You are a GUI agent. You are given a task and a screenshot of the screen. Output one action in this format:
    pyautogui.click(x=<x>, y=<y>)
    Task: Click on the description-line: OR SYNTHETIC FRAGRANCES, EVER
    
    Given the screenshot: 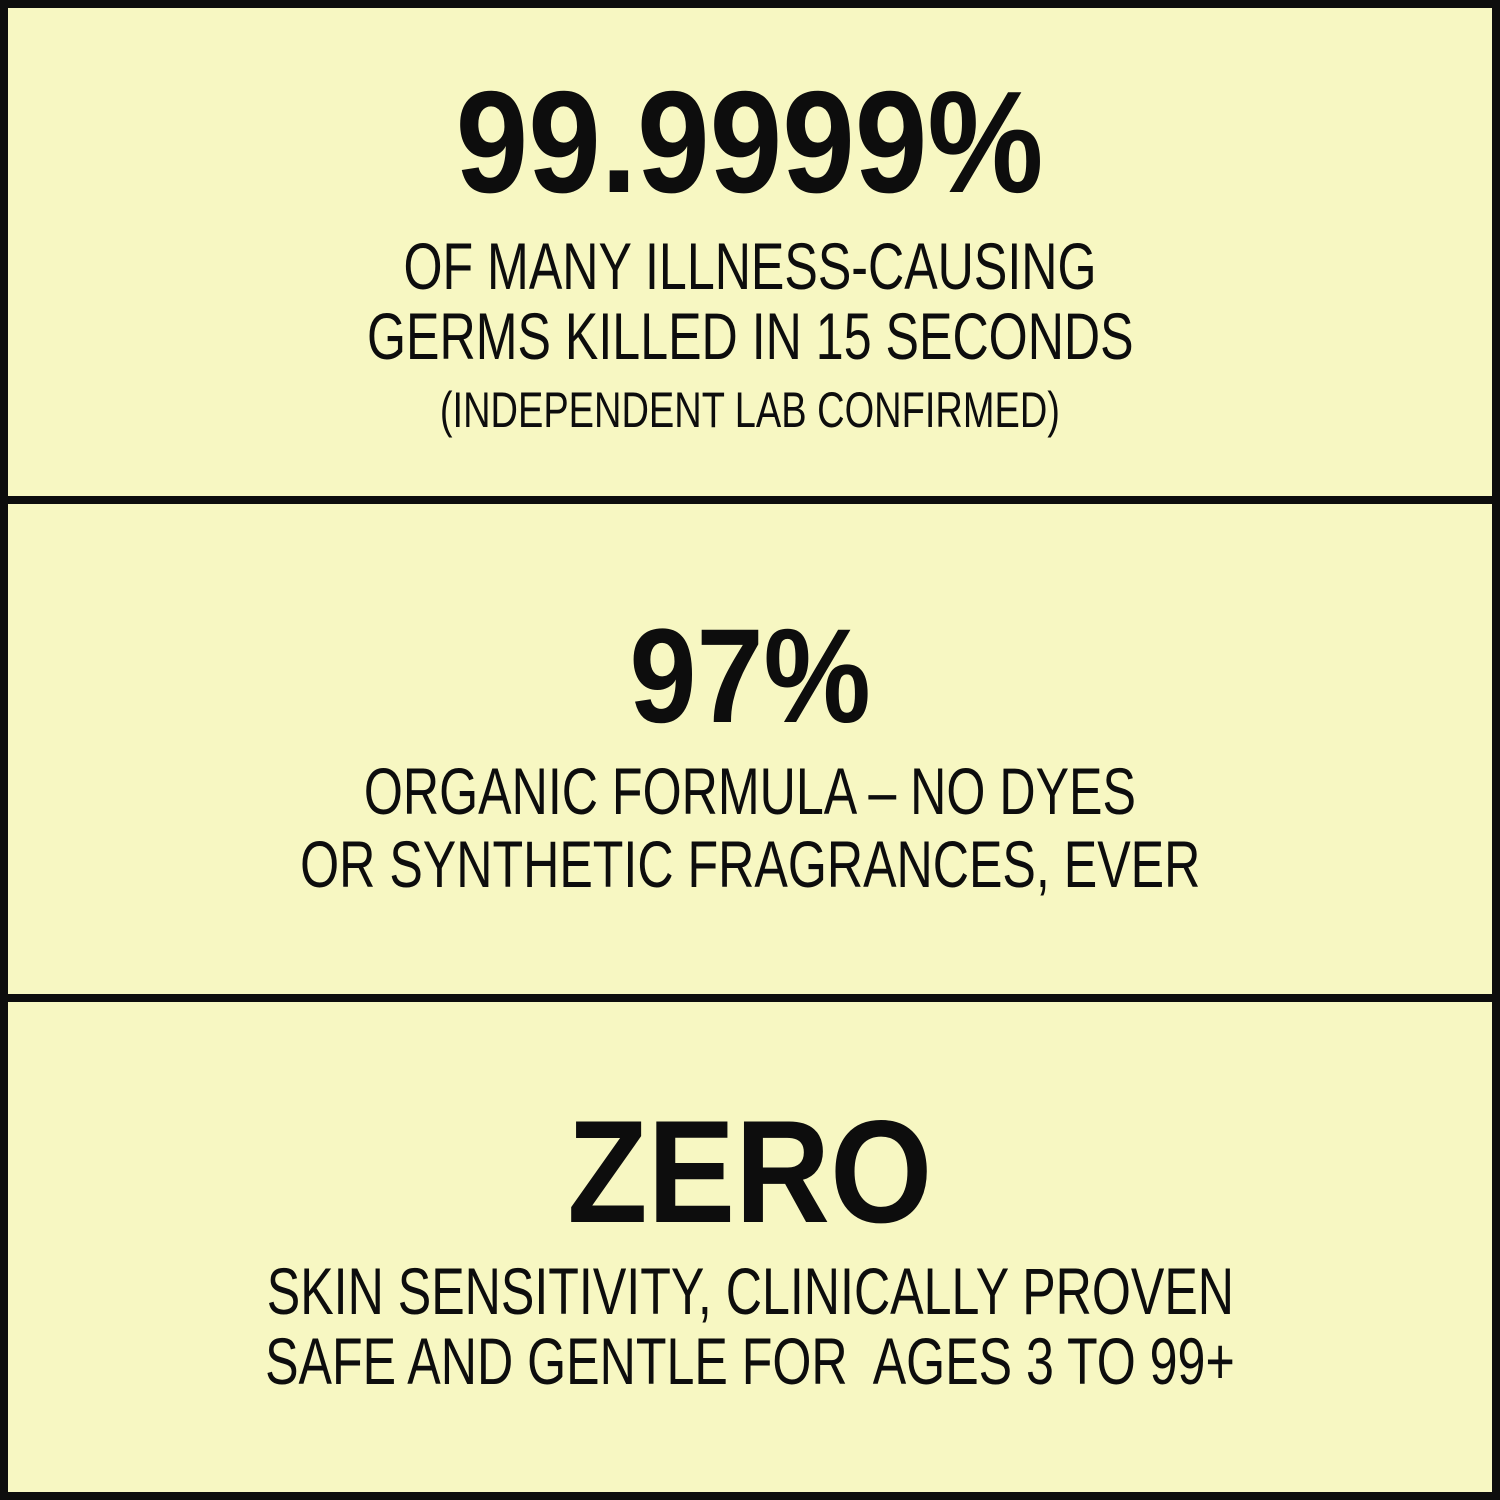 What is the action you would take?
    pyautogui.click(x=750, y=864)
    